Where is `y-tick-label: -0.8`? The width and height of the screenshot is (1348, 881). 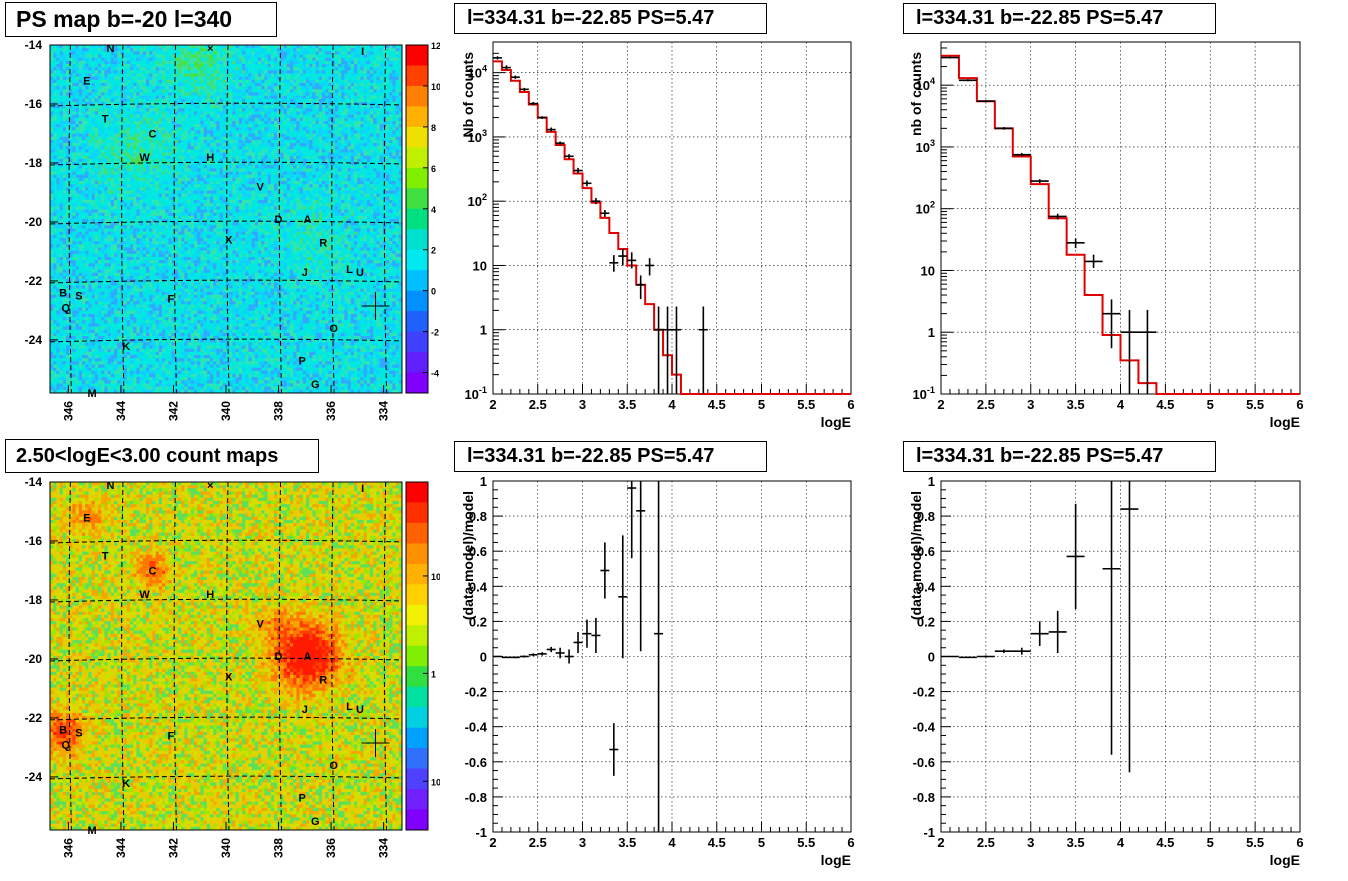
y-tick-label: -0.8 is located at coordinates (476, 797).